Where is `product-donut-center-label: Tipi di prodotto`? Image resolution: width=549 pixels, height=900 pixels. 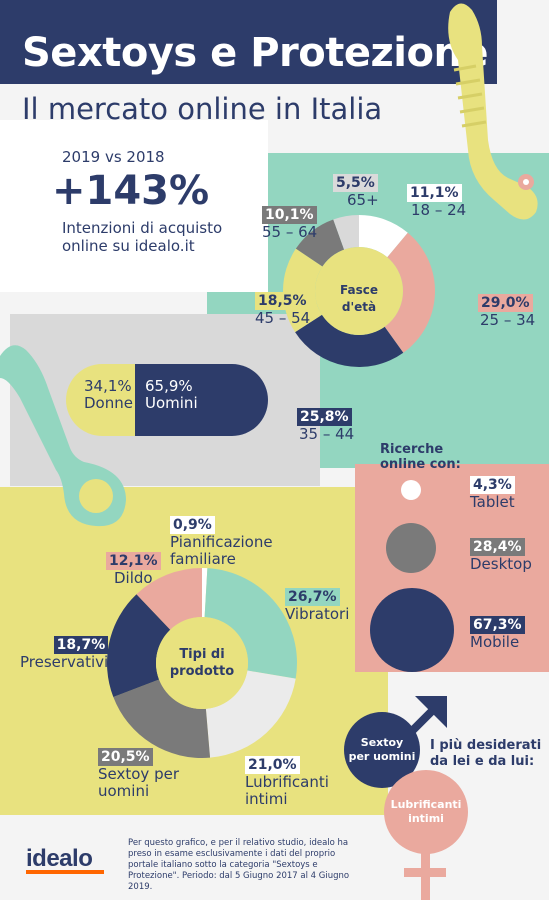
product-donut-center-label: Tipi di prodotto is located at coordinates (202, 663).